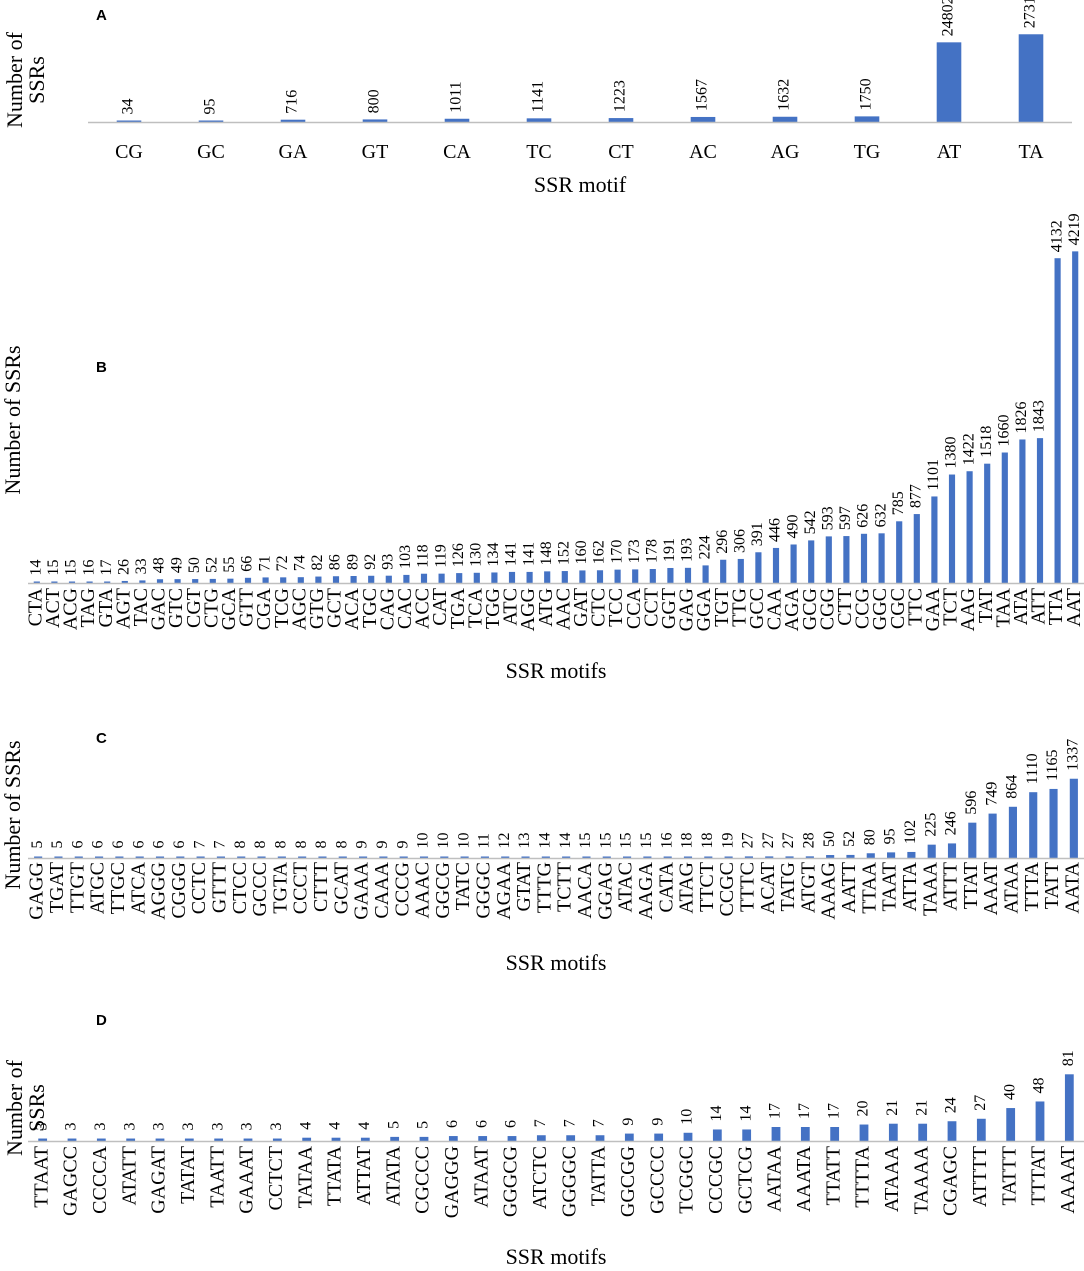 Image resolution: width=1084 pixels, height=1271 pixels. I want to click on data-label-GCG: 542, so click(810, 522).